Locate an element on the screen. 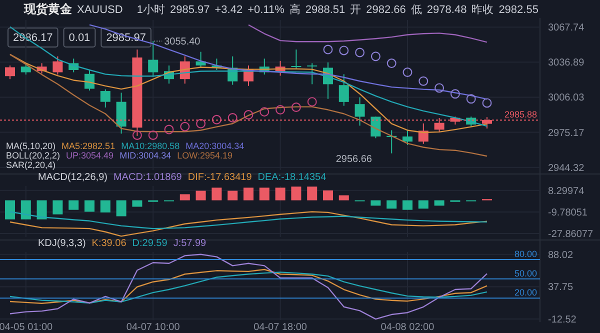 The image size is (600, 333). text: MA(5,10,20) is located at coordinates (31, 146).